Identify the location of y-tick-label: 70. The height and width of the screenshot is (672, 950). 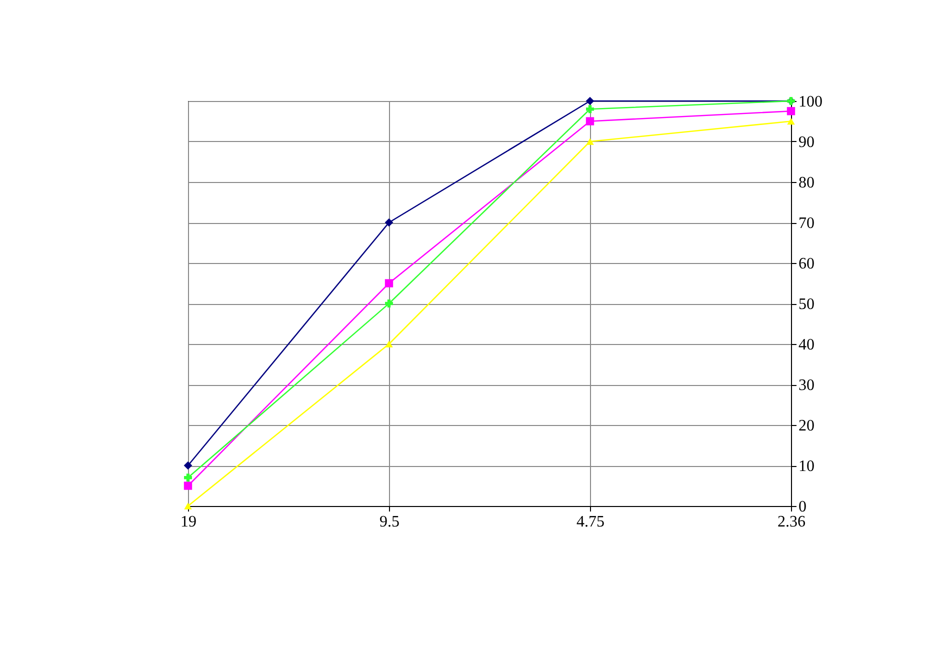
(806, 223).